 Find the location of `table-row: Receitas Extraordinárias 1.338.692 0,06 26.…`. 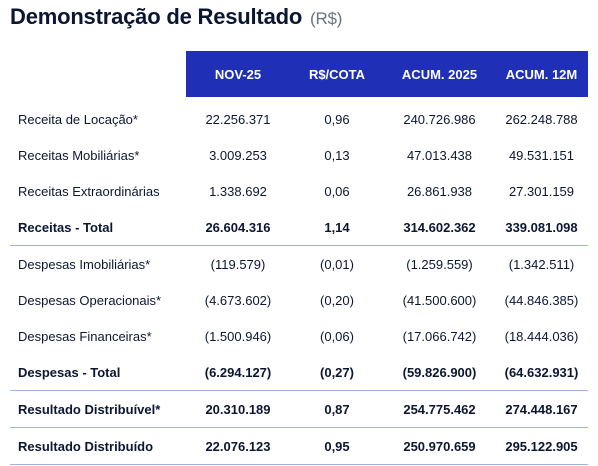

table-row: Receitas Extraordinárias 1.338.692 0,06 26.… is located at coordinates (299, 191).